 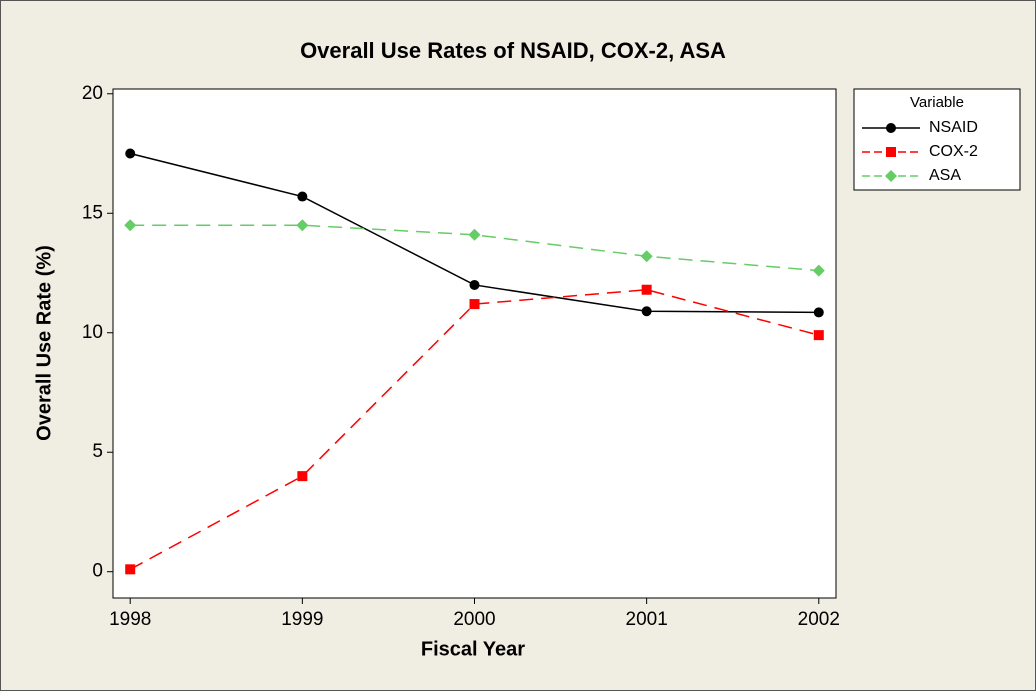 I want to click on legend-label: NSAID, so click(x=953, y=127).